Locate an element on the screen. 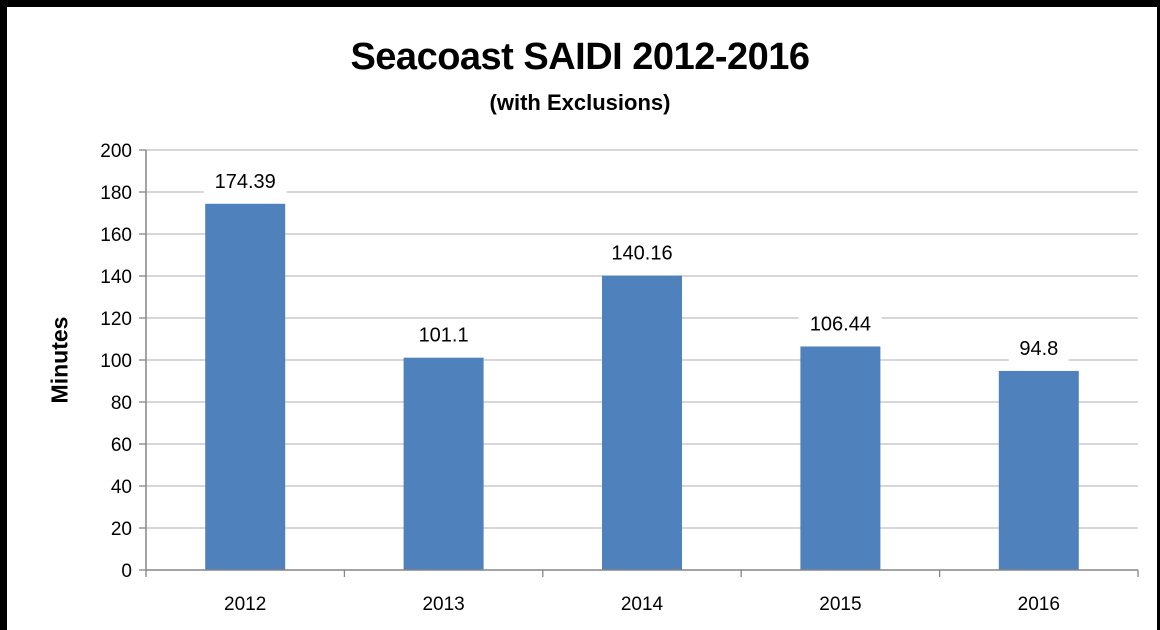 The width and height of the screenshot is (1160, 630). data-label-2012: 174.39 is located at coordinates (245, 182).